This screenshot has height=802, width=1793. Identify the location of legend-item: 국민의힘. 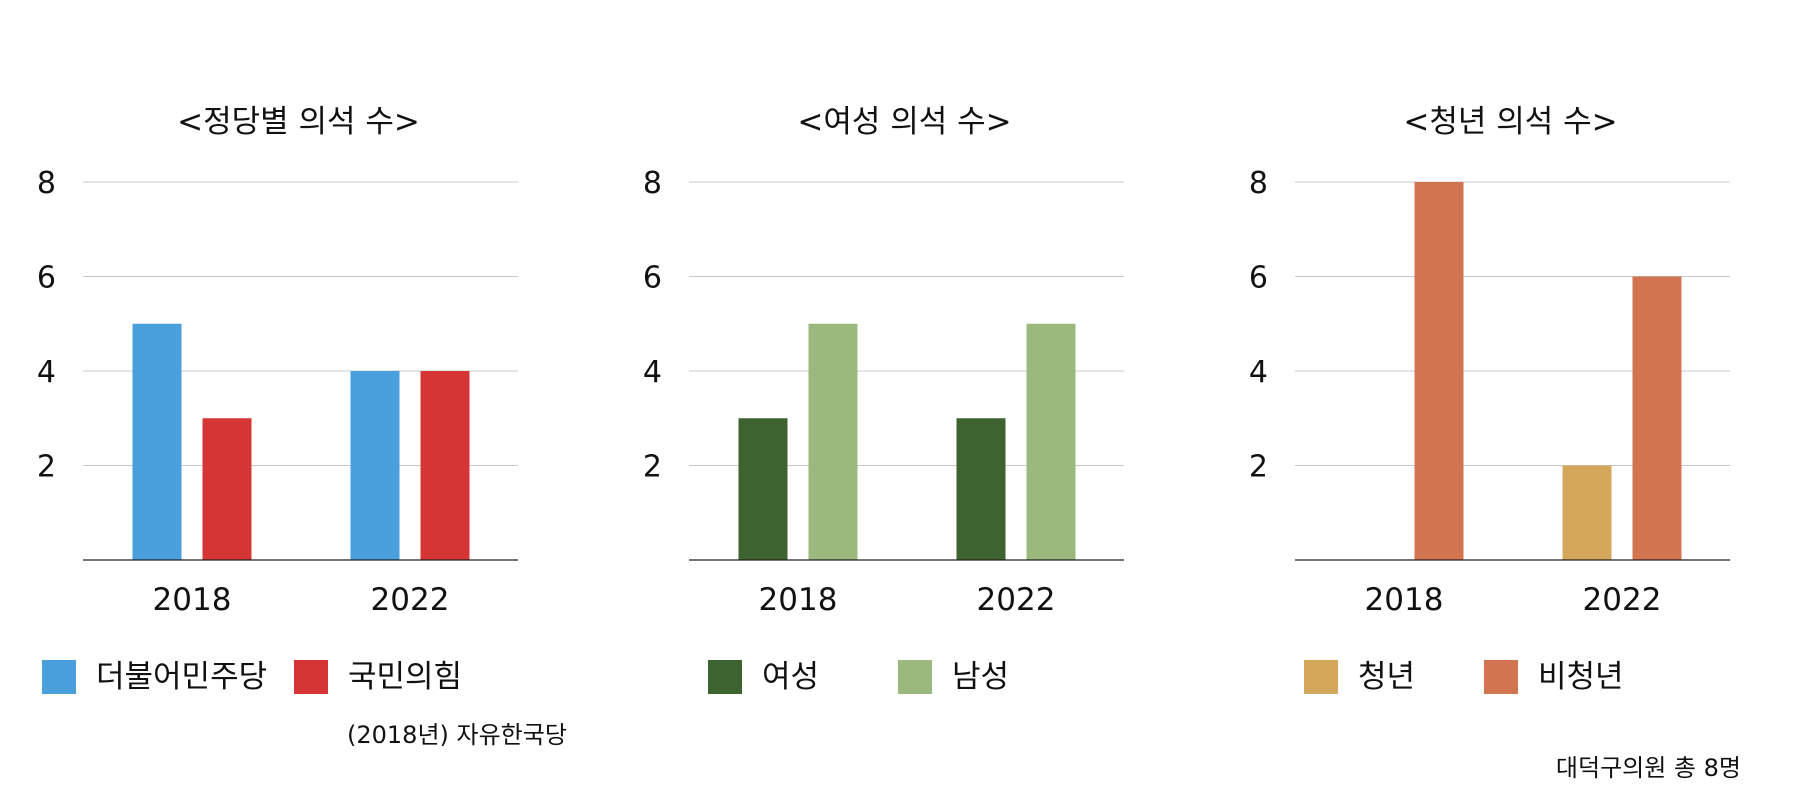
(378, 677).